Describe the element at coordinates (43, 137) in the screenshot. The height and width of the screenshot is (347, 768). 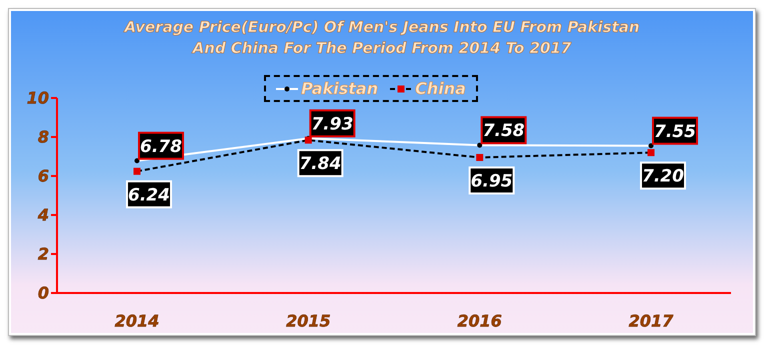
I see `y-tick-label: 8` at that location.